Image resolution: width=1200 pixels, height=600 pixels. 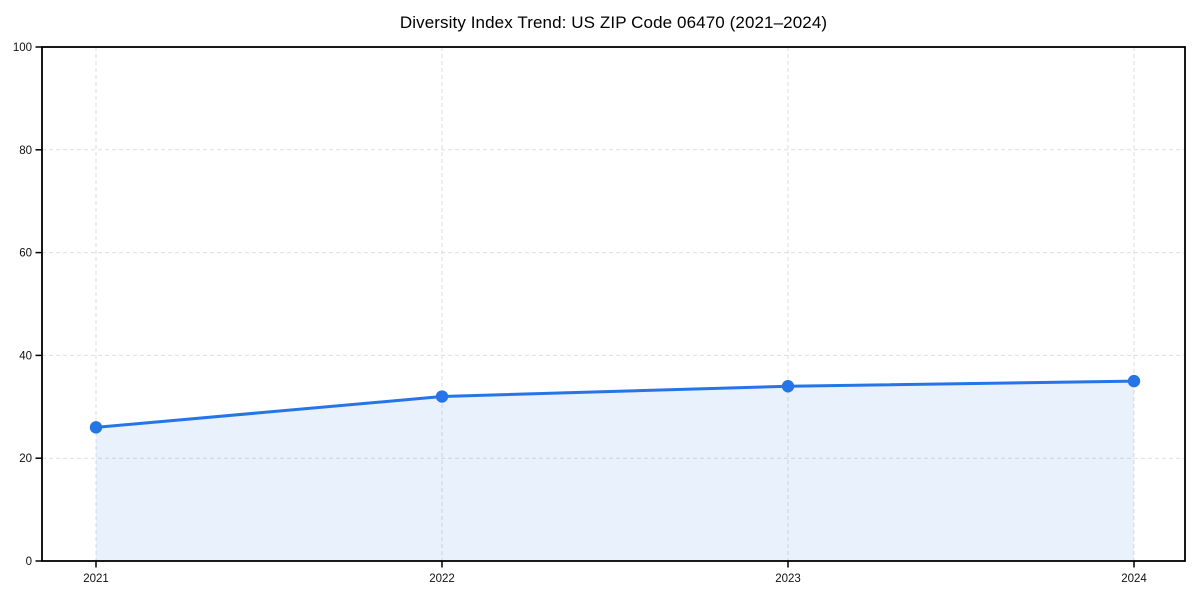 I want to click on data-point-2022, so click(x=442, y=396).